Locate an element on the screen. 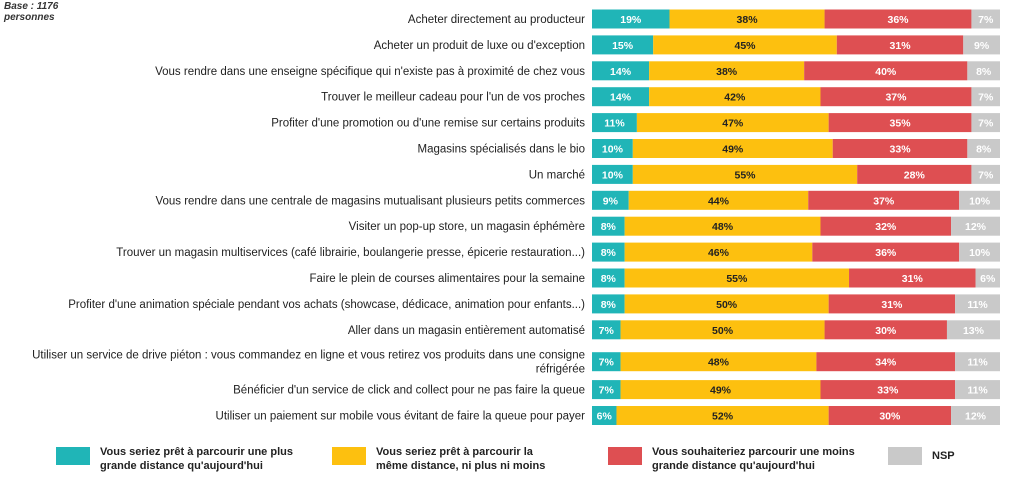 This screenshot has height=478, width=1024. data-label: 45% is located at coordinates (745, 46).